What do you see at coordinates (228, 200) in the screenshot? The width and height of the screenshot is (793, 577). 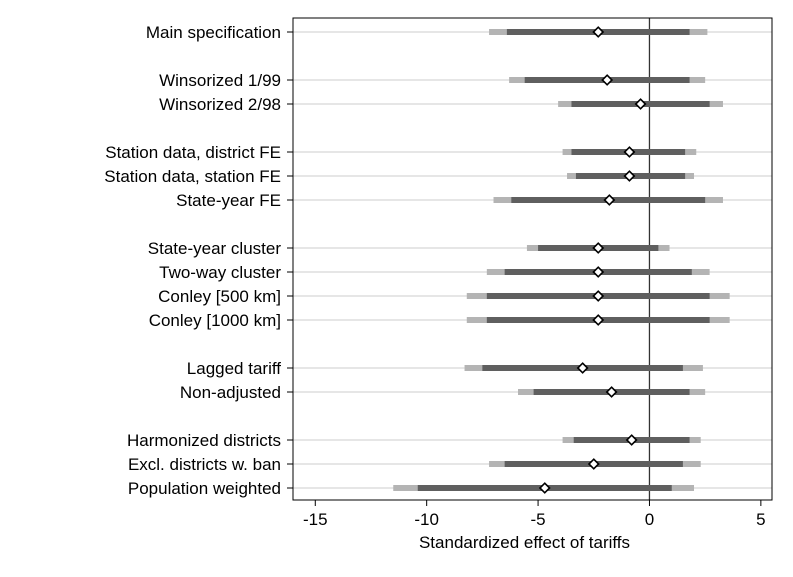 I see `row-label: State-year FE` at bounding box center [228, 200].